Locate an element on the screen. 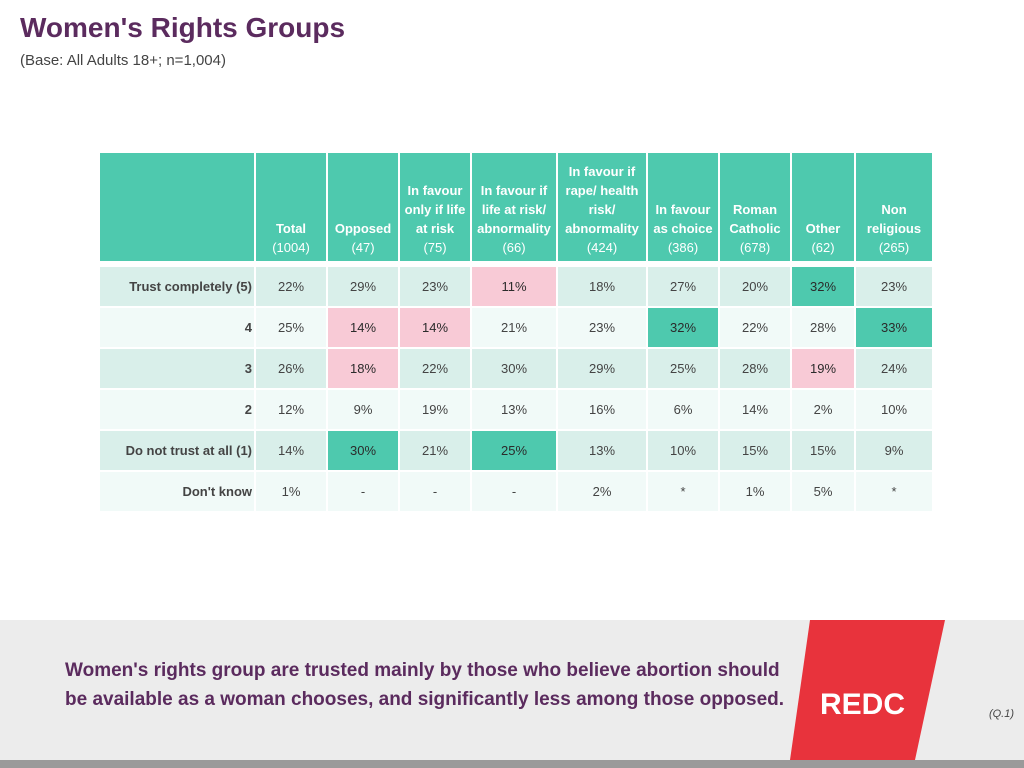 Image resolution: width=1024 pixels, height=768 pixels. column-header-5: In favour as choice (386) is located at coordinates (683, 207).